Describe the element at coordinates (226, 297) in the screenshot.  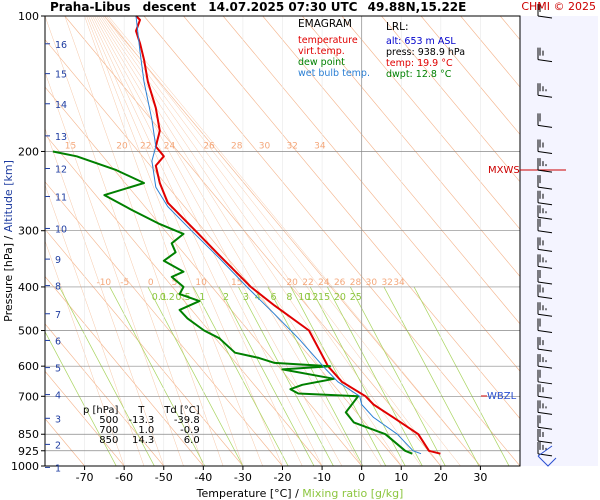
I see `mixing-ratio-label: 2` at that location.